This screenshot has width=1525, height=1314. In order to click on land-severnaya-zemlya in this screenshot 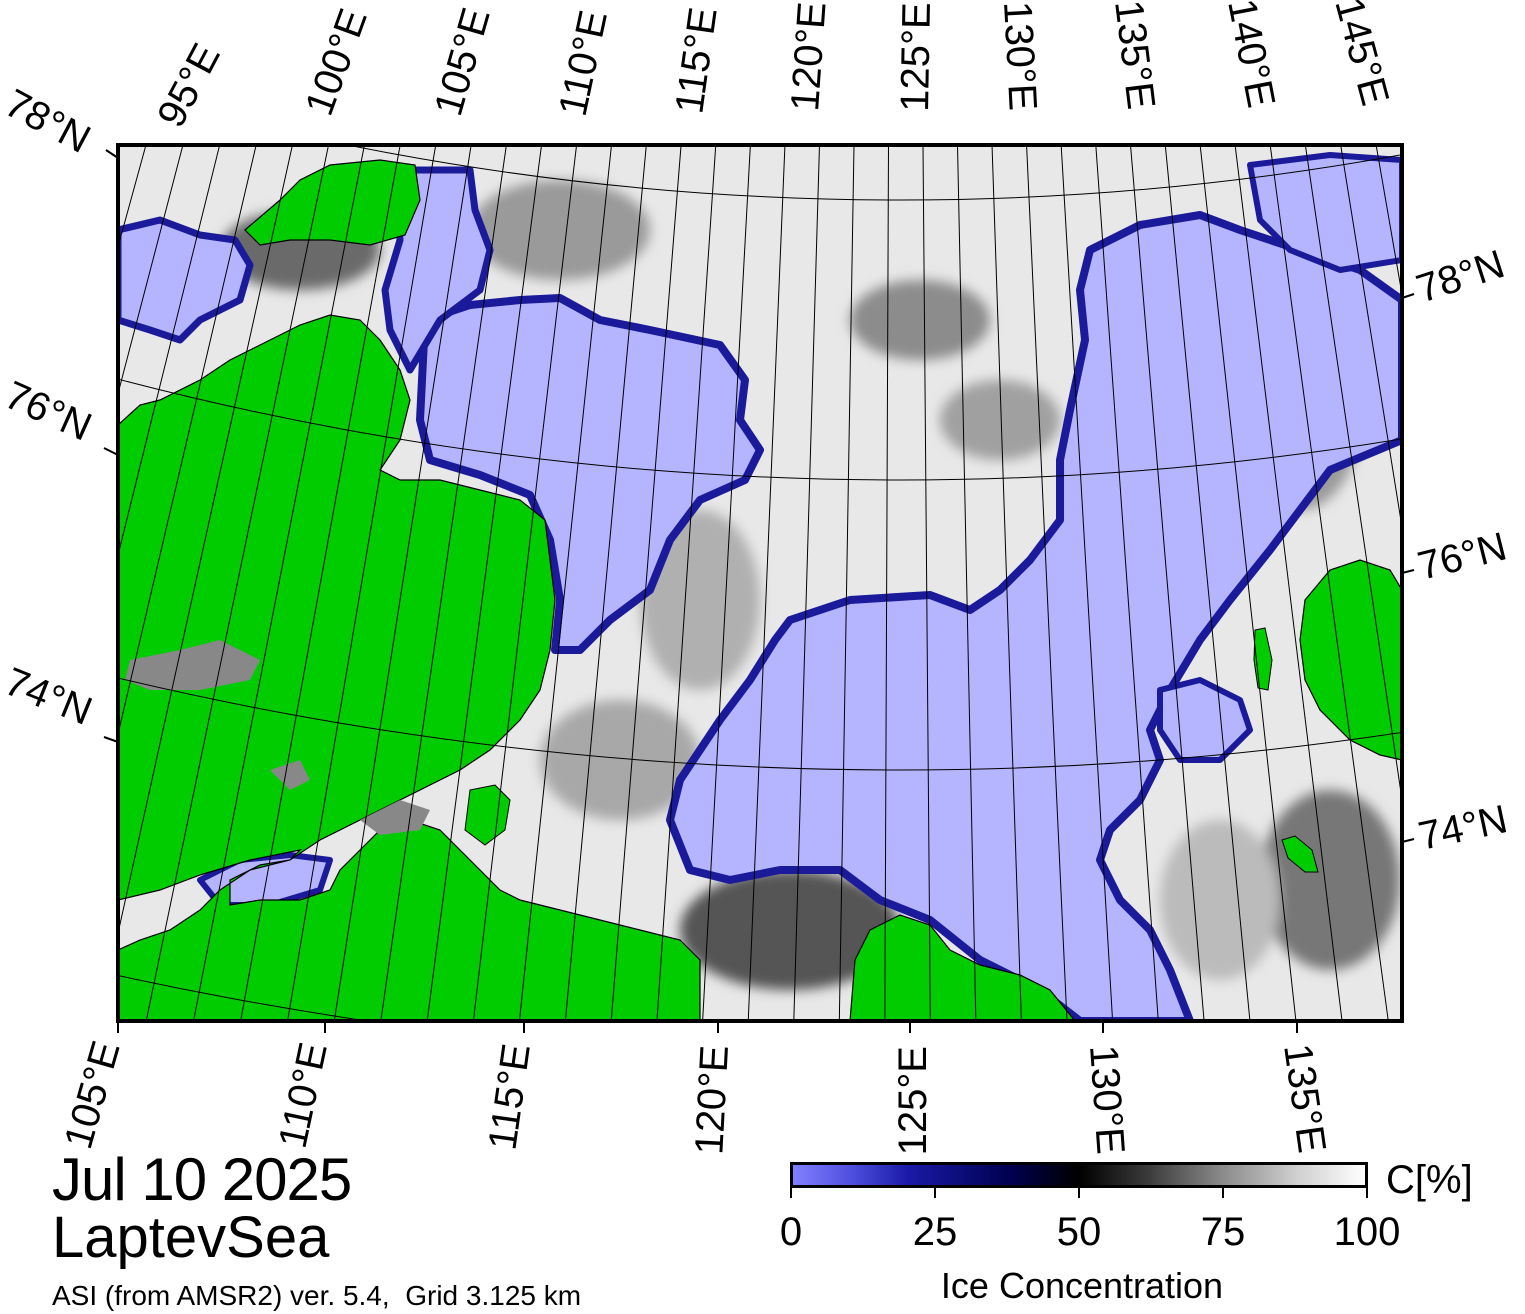, I will do `click(332, 202)`.